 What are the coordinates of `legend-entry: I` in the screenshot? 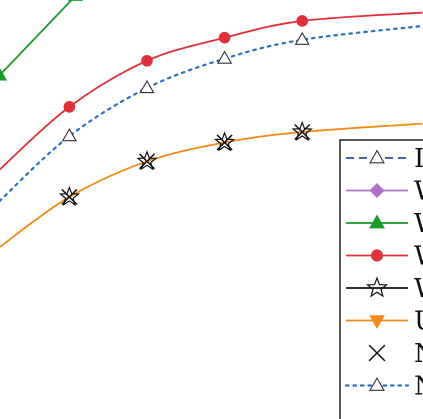 It's located at (384, 159).